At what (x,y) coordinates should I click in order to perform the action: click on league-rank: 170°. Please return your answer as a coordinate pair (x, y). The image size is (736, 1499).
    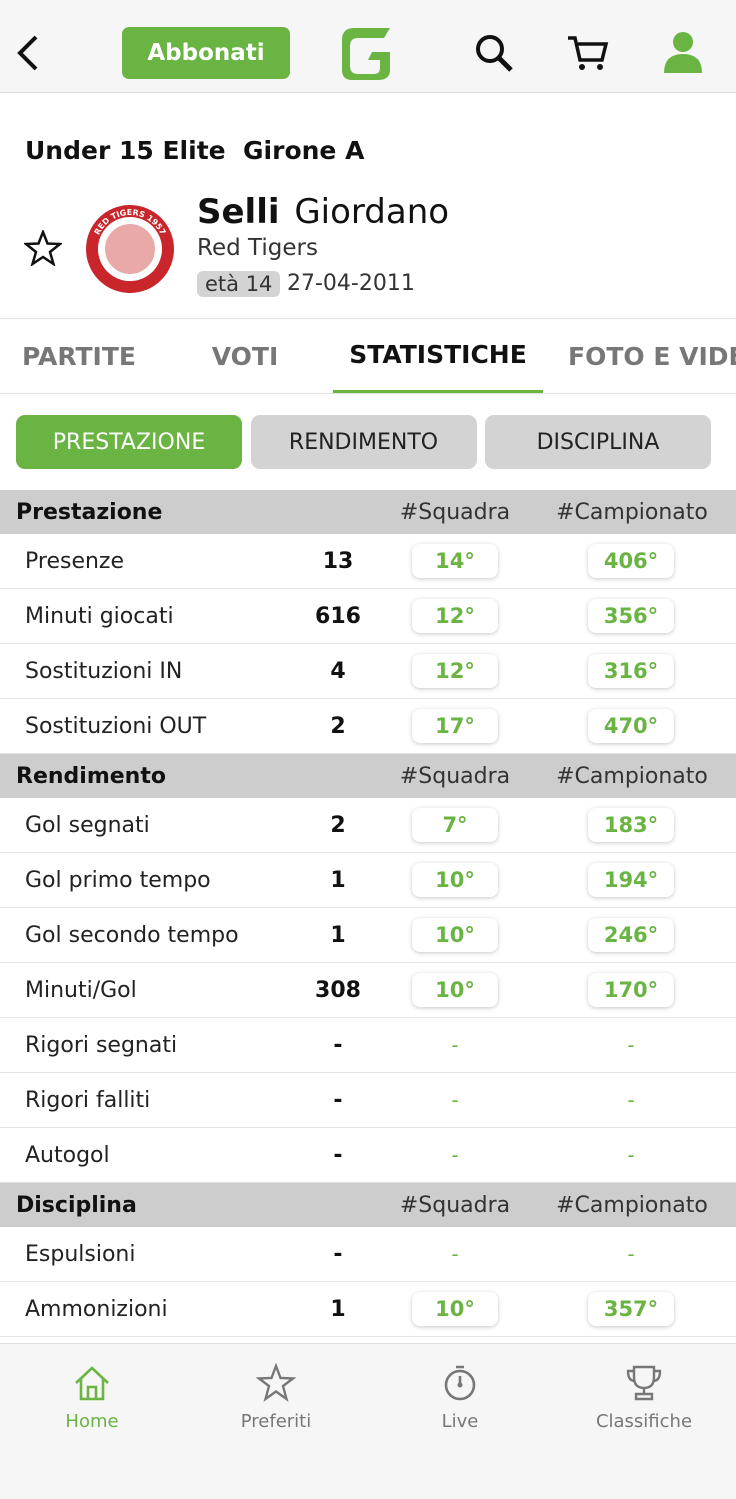
    Looking at the image, I should click on (631, 990).